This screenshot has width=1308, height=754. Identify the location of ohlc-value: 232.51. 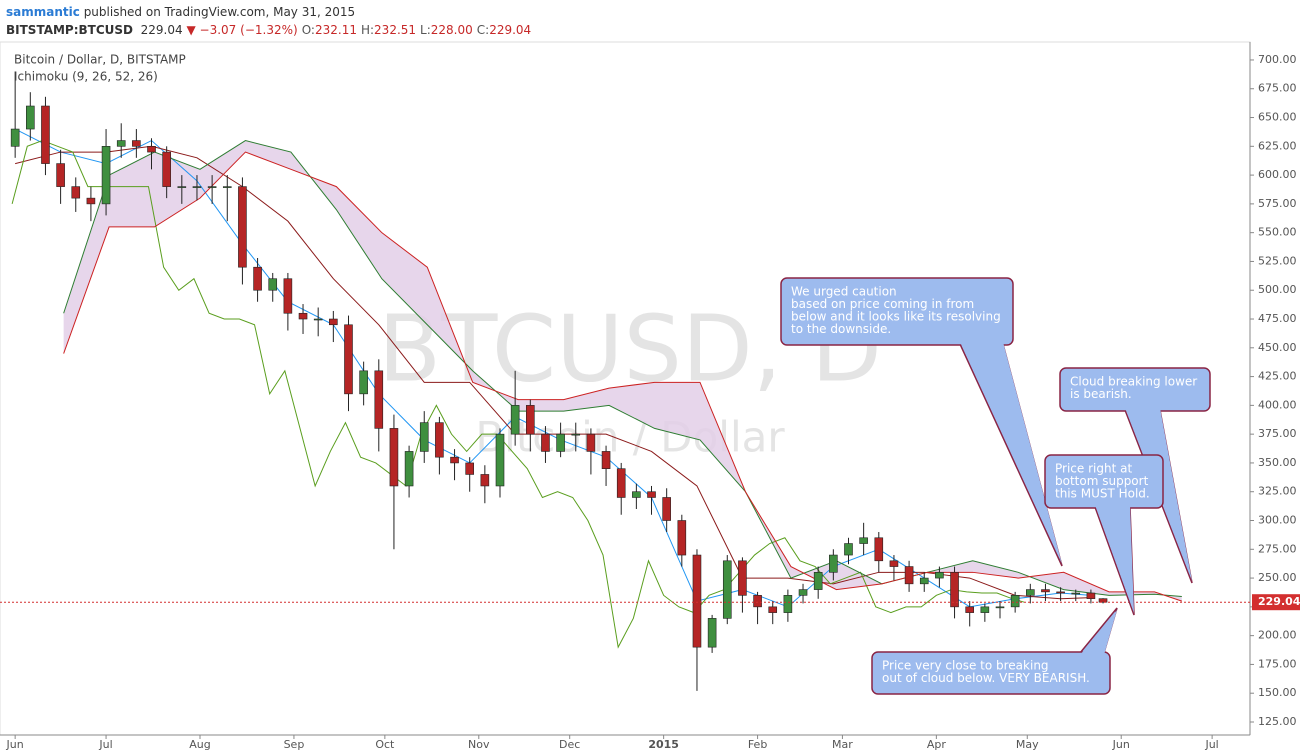
(395, 30).